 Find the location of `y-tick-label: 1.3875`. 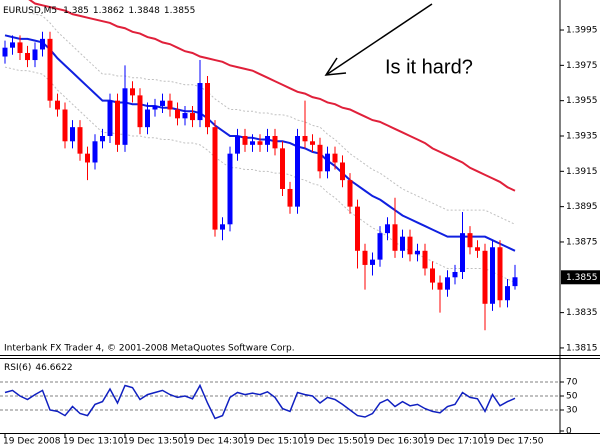

y-tick-label: 1.3875 is located at coordinates (582, 242).